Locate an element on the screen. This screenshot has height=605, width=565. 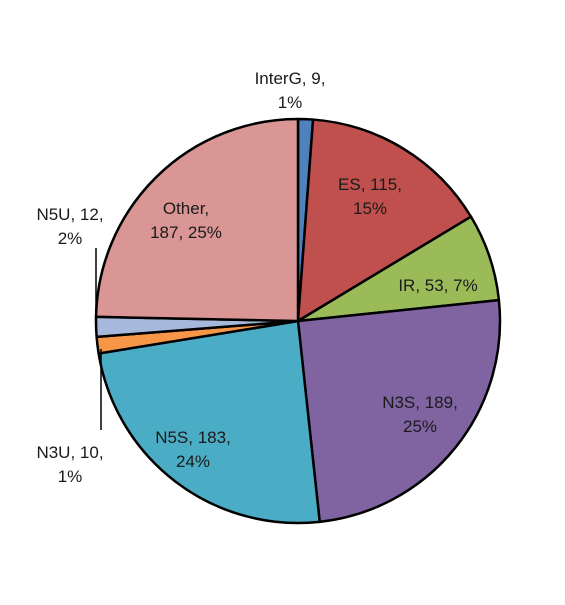
slice-label-n5u: N5U, 12, 2% is located at coordinates (69, 226).